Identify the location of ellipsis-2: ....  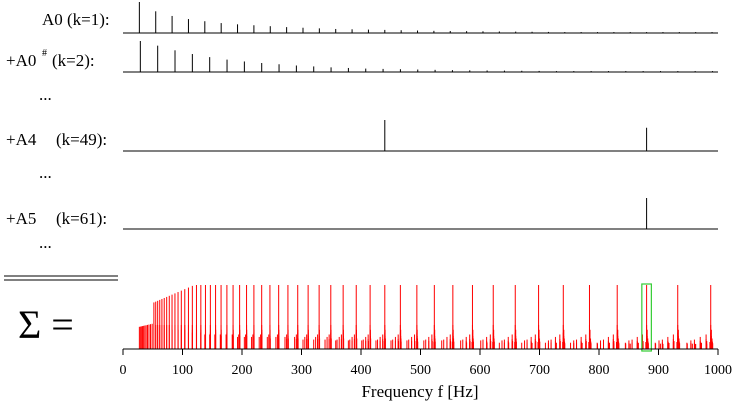
(45, 172).